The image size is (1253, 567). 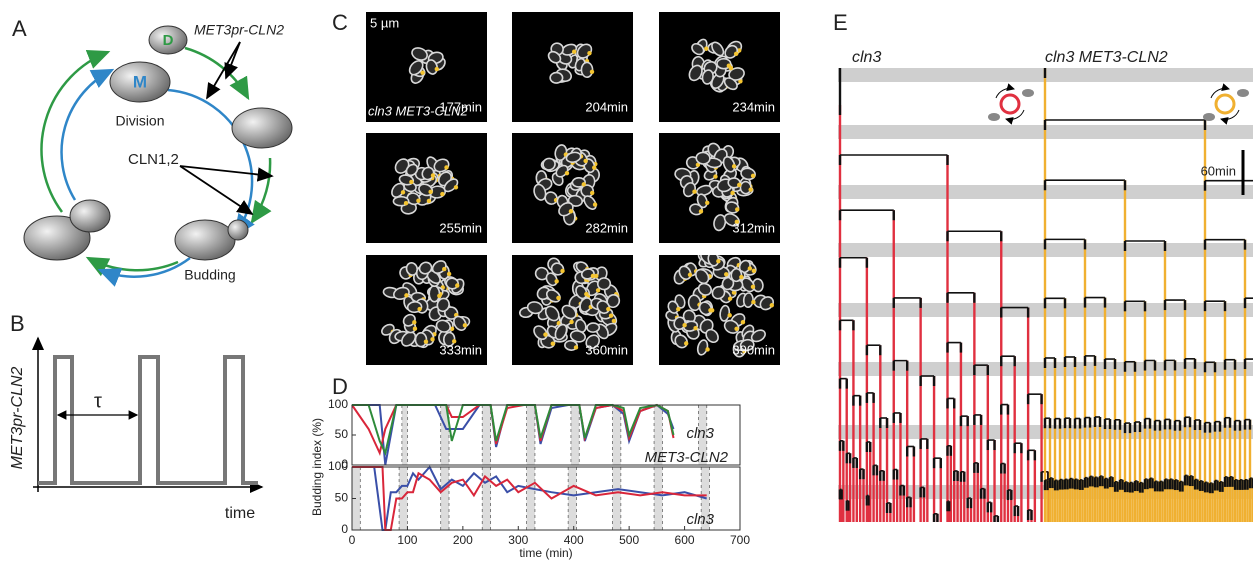 What do you see at coordinates (344, 464) in the screenshot?
I see `y-tick-label: 0` at bounding box center [344, 464].